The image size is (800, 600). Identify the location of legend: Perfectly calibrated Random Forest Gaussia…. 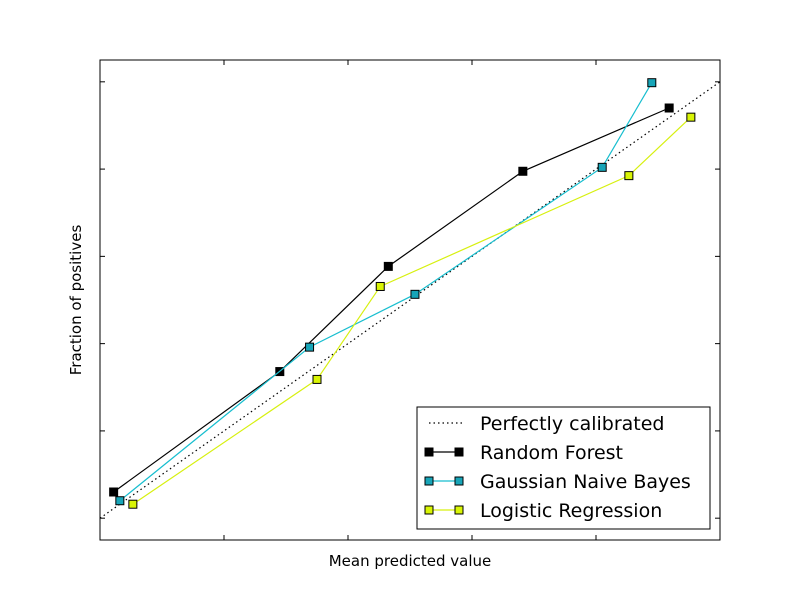
(563, 468).